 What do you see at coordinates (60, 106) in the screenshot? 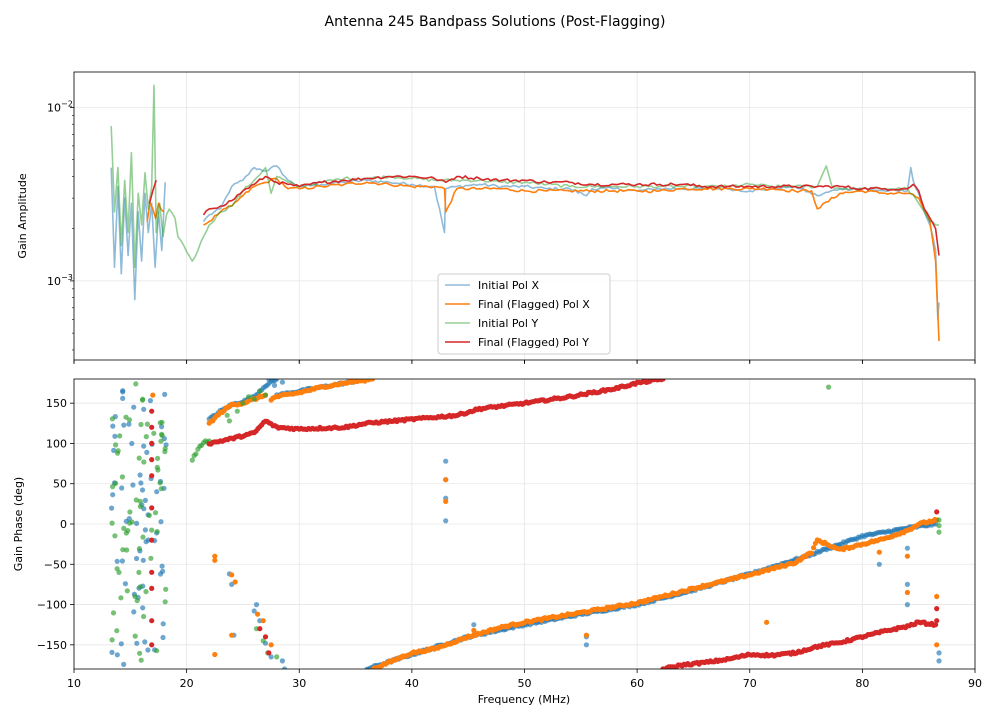
I see `amp-ytick-label-1: 10−2` at bounding box center [60, 106].